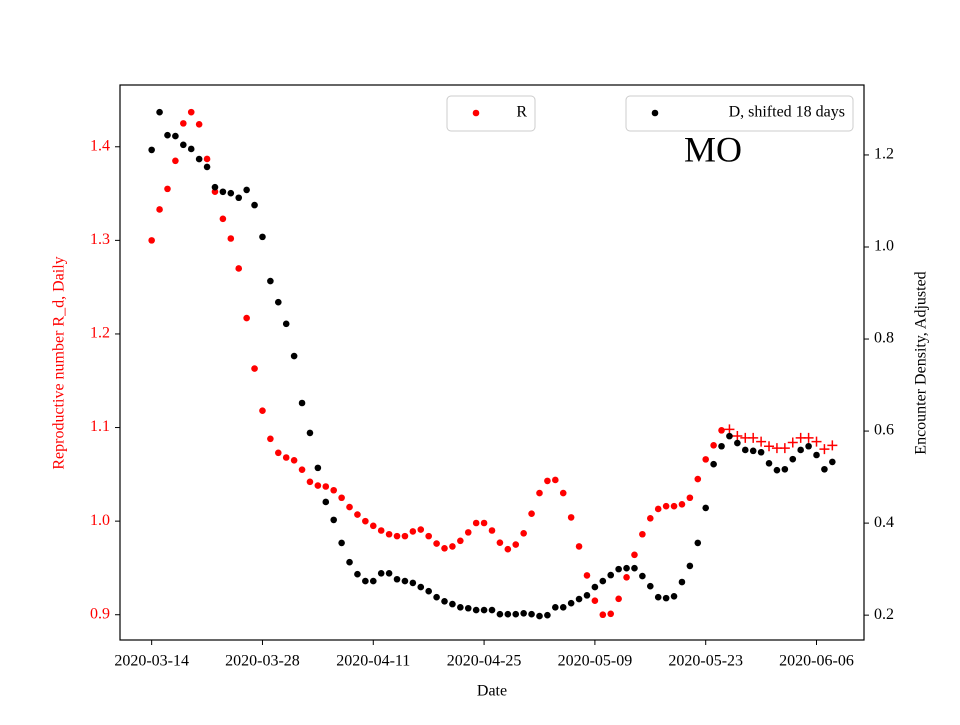 The height and width of the screenshot is (725, 960). I want to click on y2-axis-label: Encounter Density, Adjusted, so click(921, 362).